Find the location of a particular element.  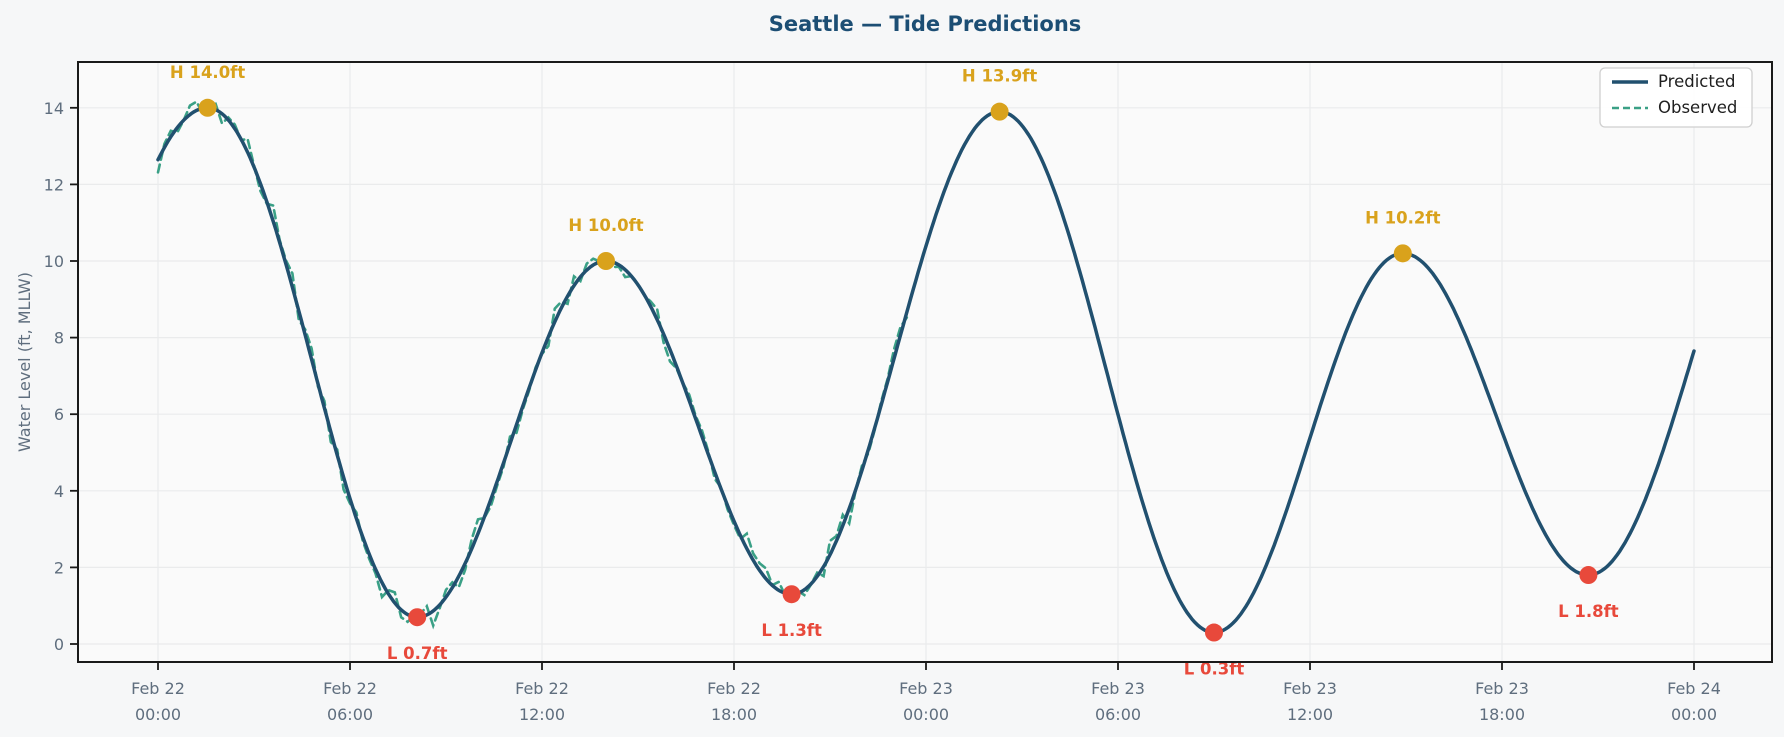

legend-label-predicted: Predicted is located at coordinates (1696, 81).